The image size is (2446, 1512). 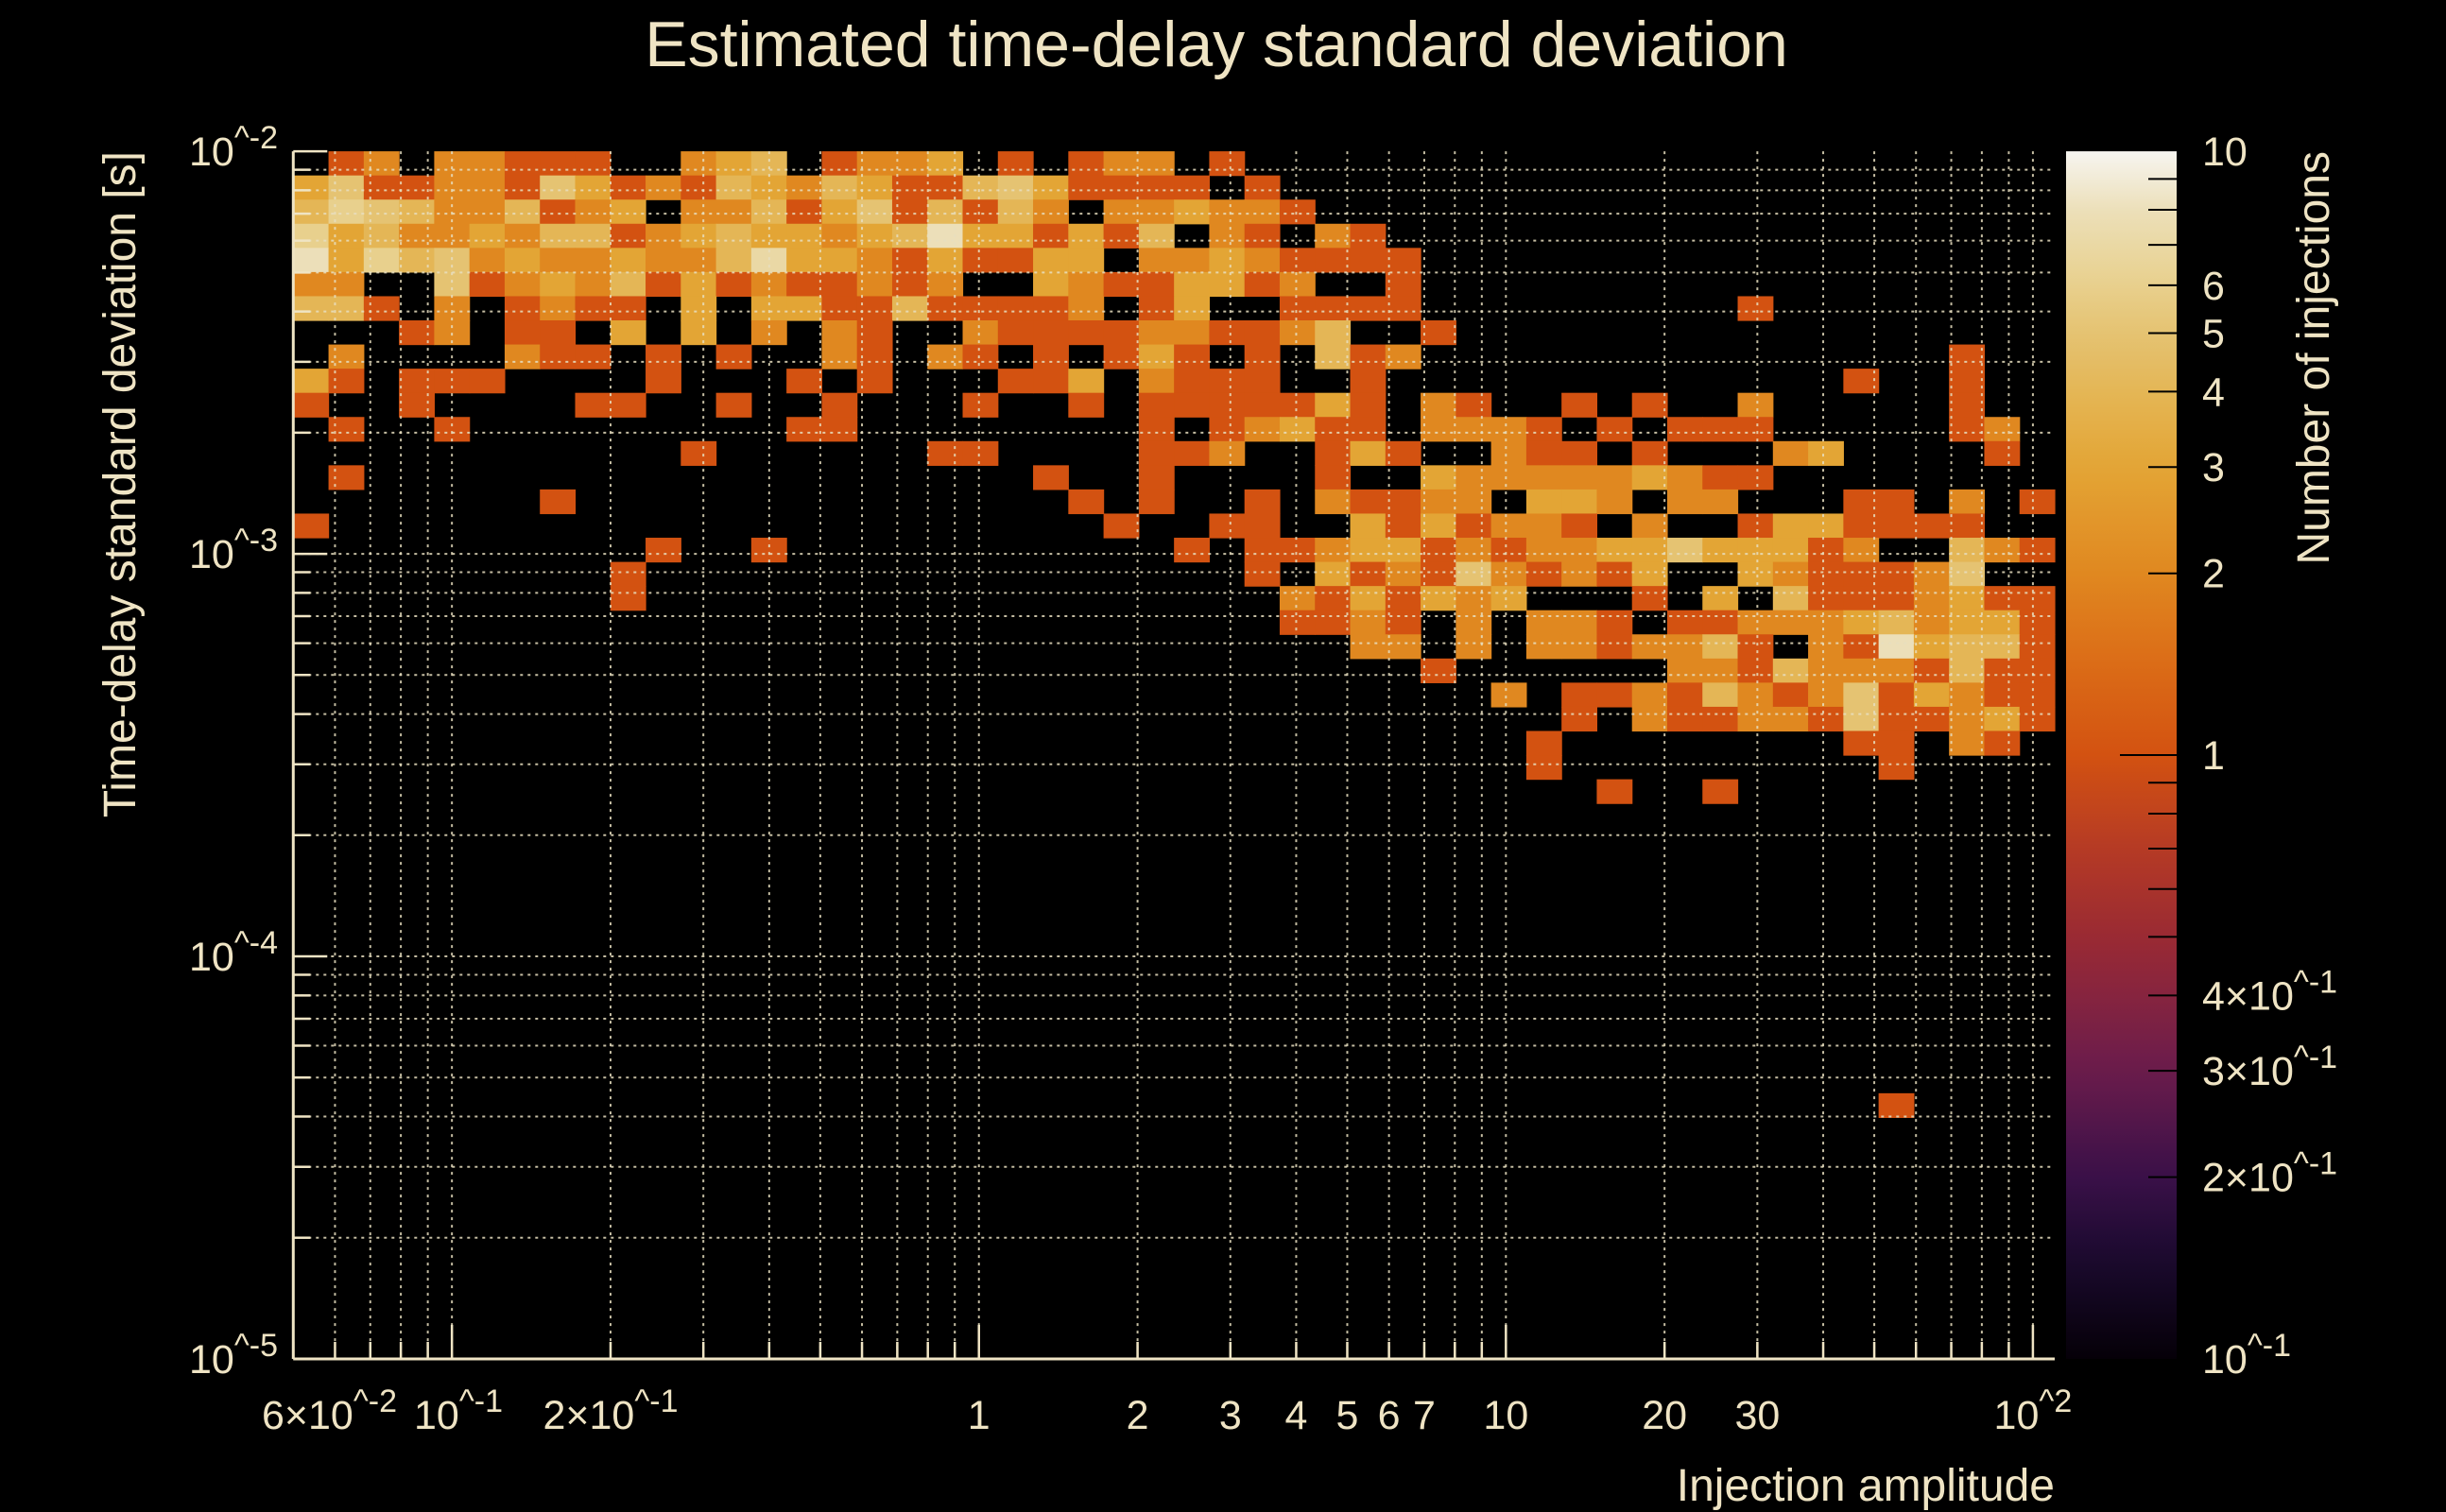 What do you see at coordinates (1230, 1415) in the screenshot?
I see `x-tick-label: 3` at bounding box center [1230, 1415].